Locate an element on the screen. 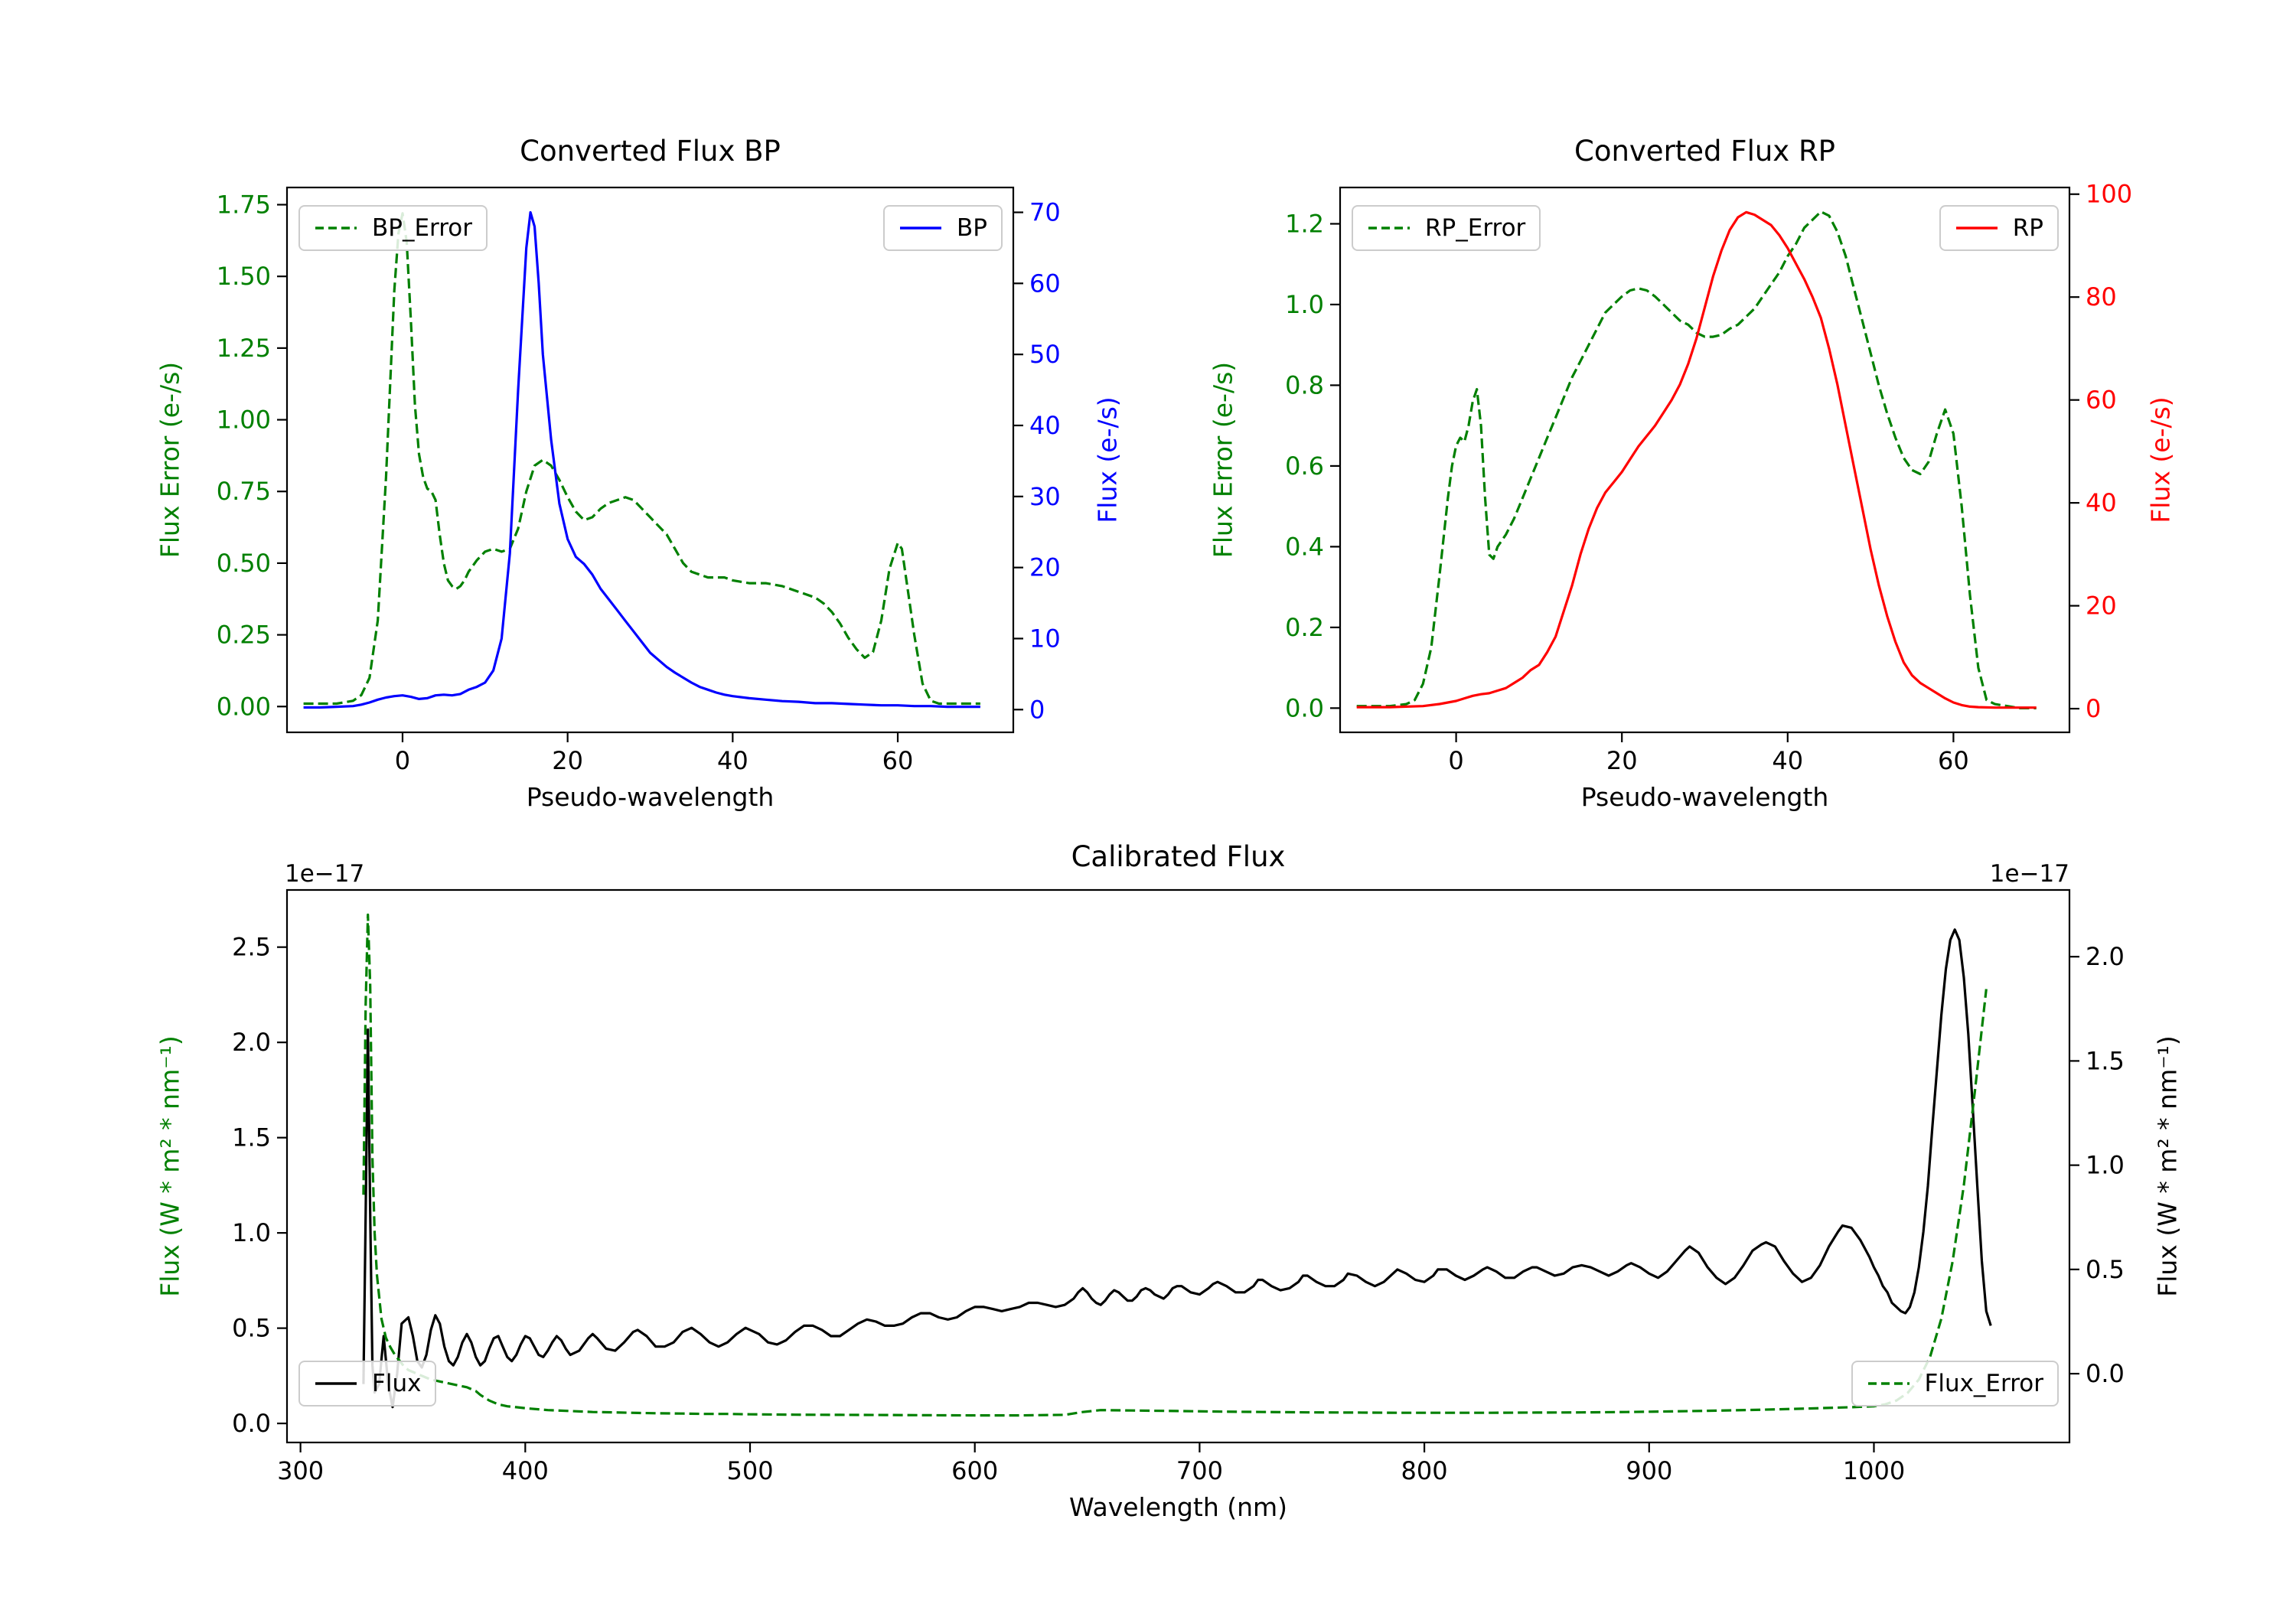 The image size is (2296, 1607). svg-text: 0.75 is located at coordinates (244, 491).